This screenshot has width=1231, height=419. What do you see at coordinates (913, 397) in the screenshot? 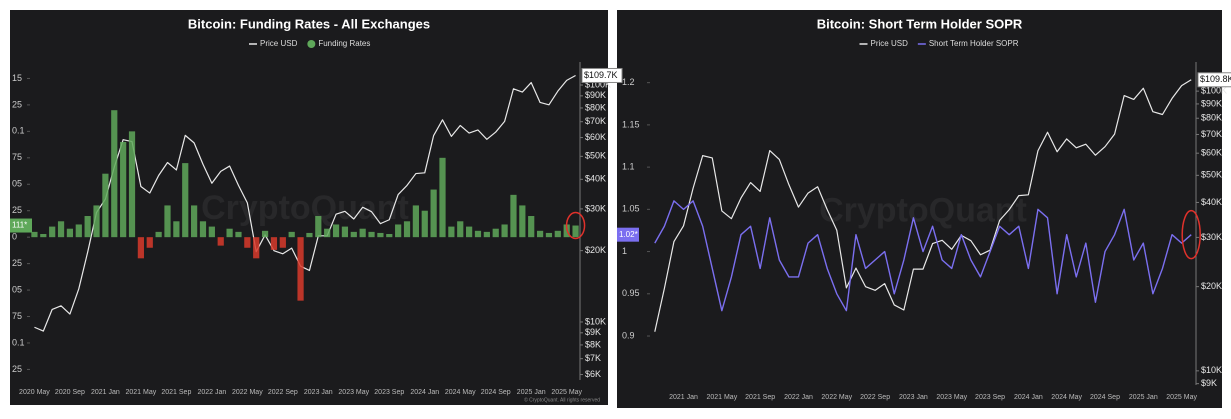
I see `x-tick-label: 2023 Jan` at bounding box center [913, 397].